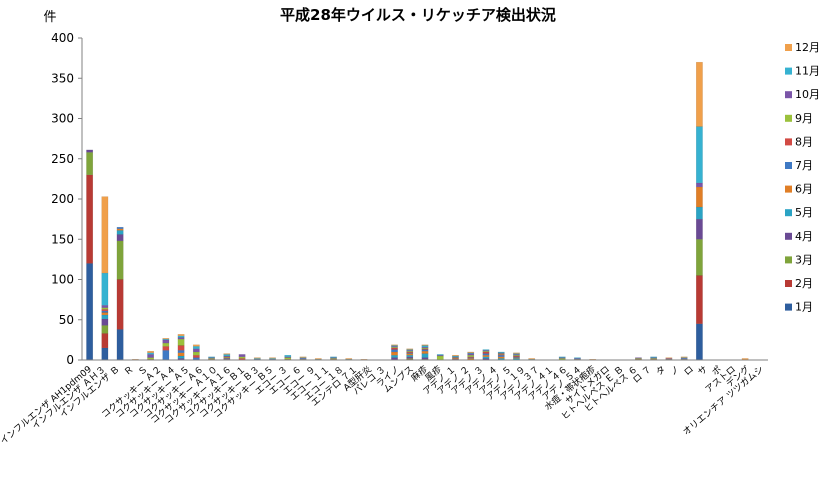 The width and height of the screenshot is (827, 482). What do you see at coordinates (804, 212) in the screenshot?
I see `legend-label: 5月` at bounding box center [804, 212].